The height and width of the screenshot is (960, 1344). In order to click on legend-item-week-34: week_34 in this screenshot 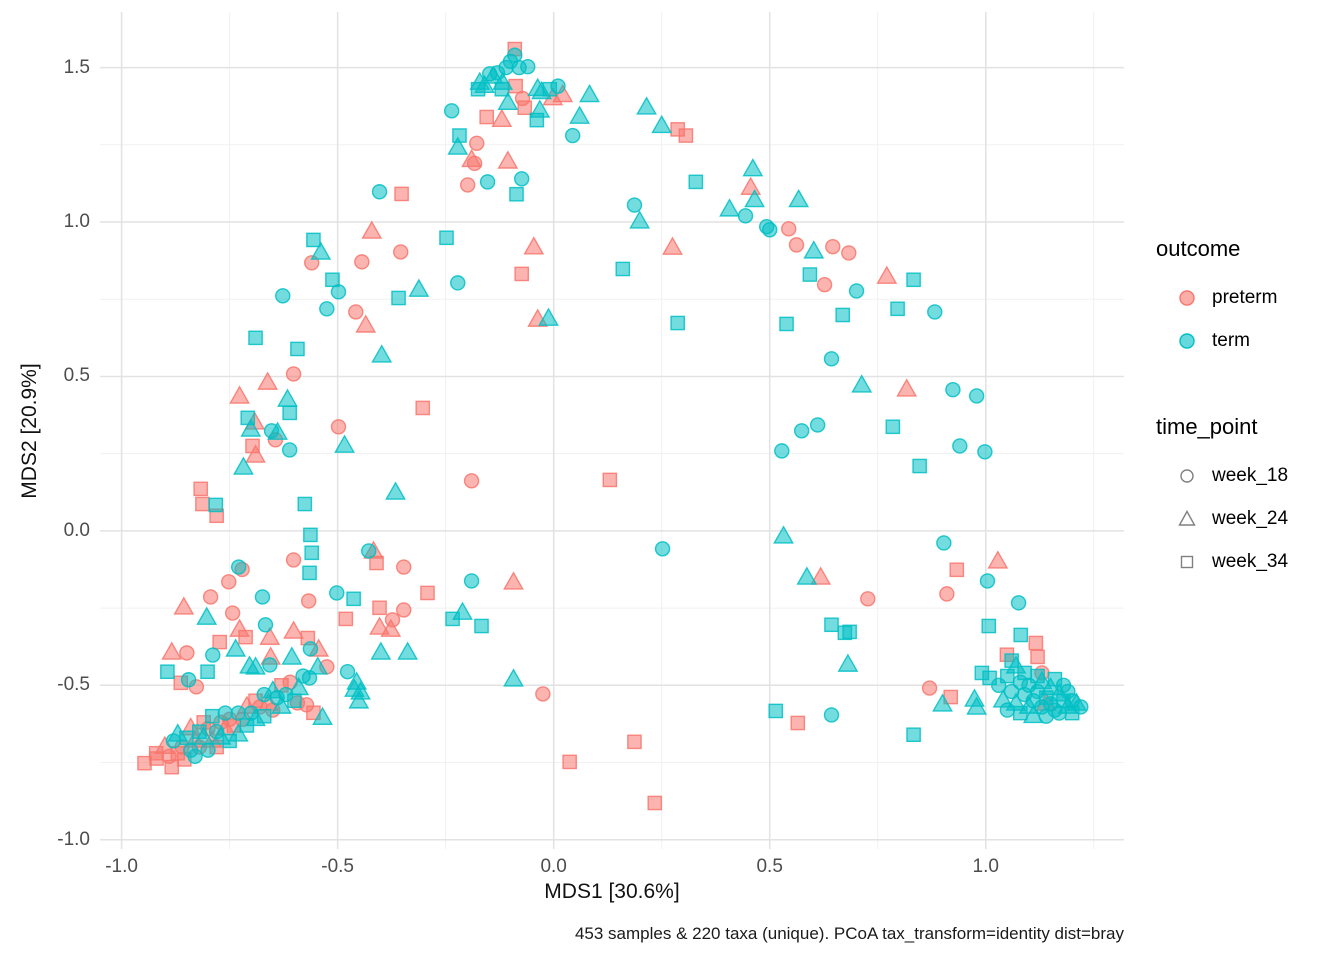, I will do `click(1247, 561)`.